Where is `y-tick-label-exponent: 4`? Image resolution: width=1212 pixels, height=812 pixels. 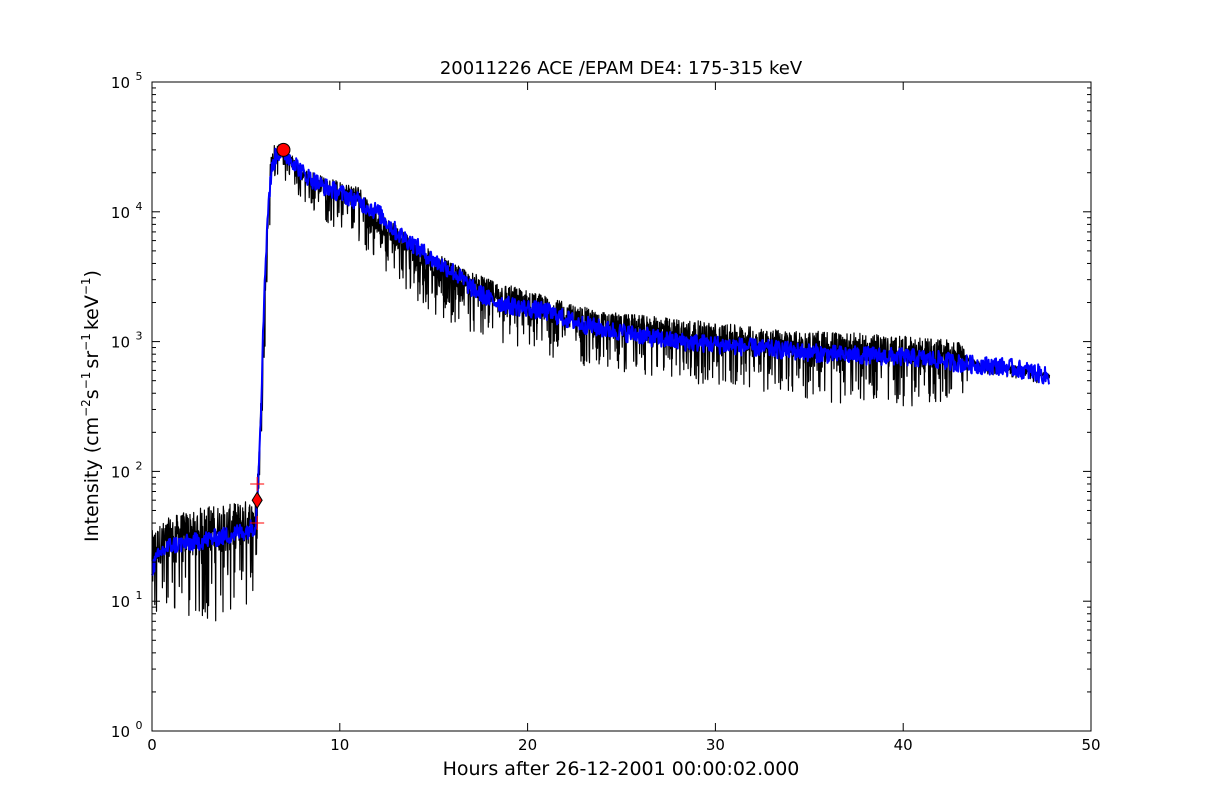 y-tick-label-exponent: 4 is located at coordinates (139, 206).